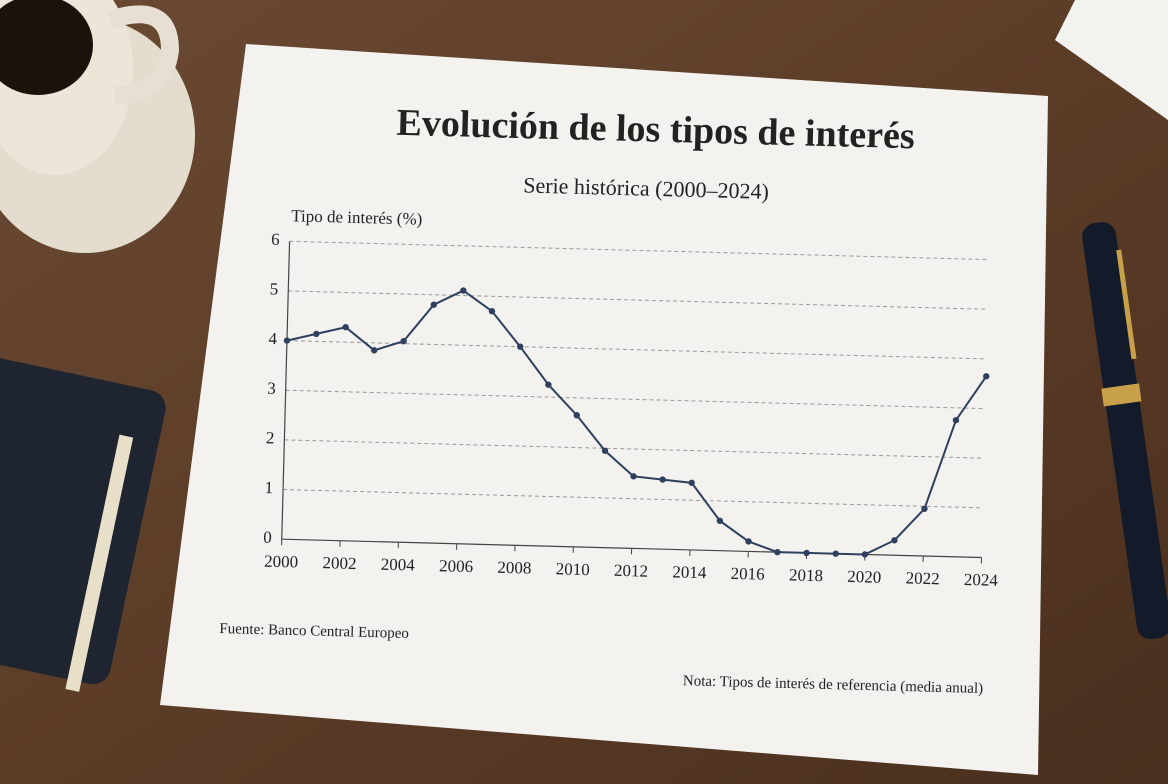  What do you see at coordinates (83, 523) in the screenshot?
I see `notebook` at bounding box center [83, 523].